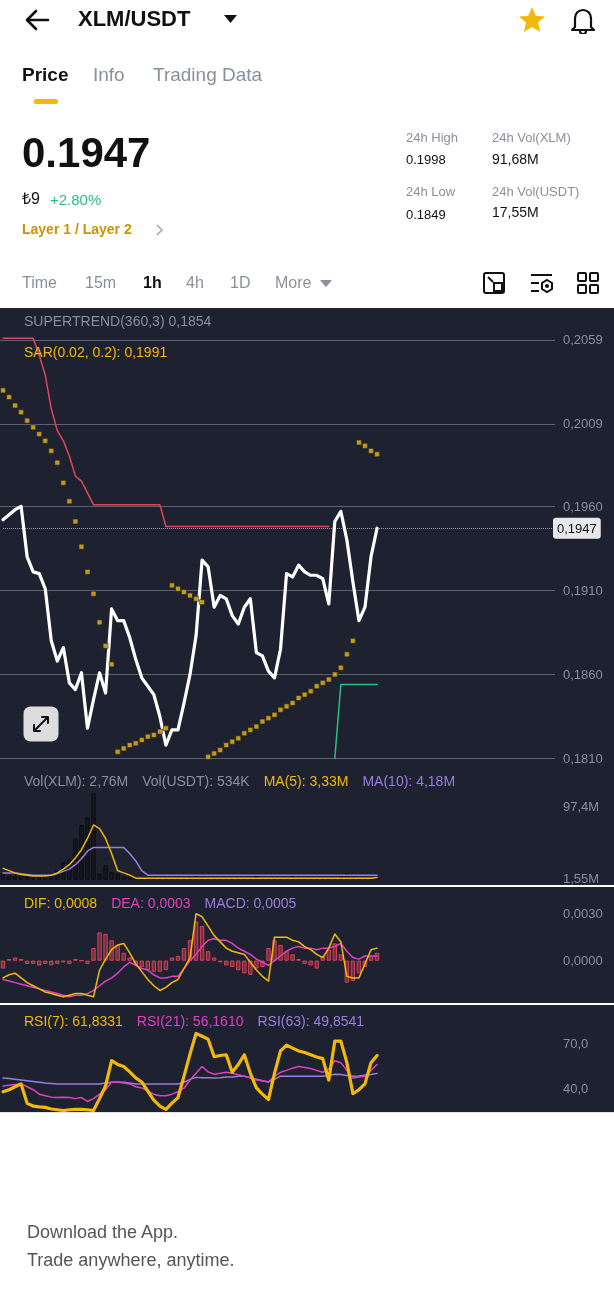  Describe the element at coordinates (583, 340) in the screenshot. I see `y-tick-label: 0,2059` at that location.